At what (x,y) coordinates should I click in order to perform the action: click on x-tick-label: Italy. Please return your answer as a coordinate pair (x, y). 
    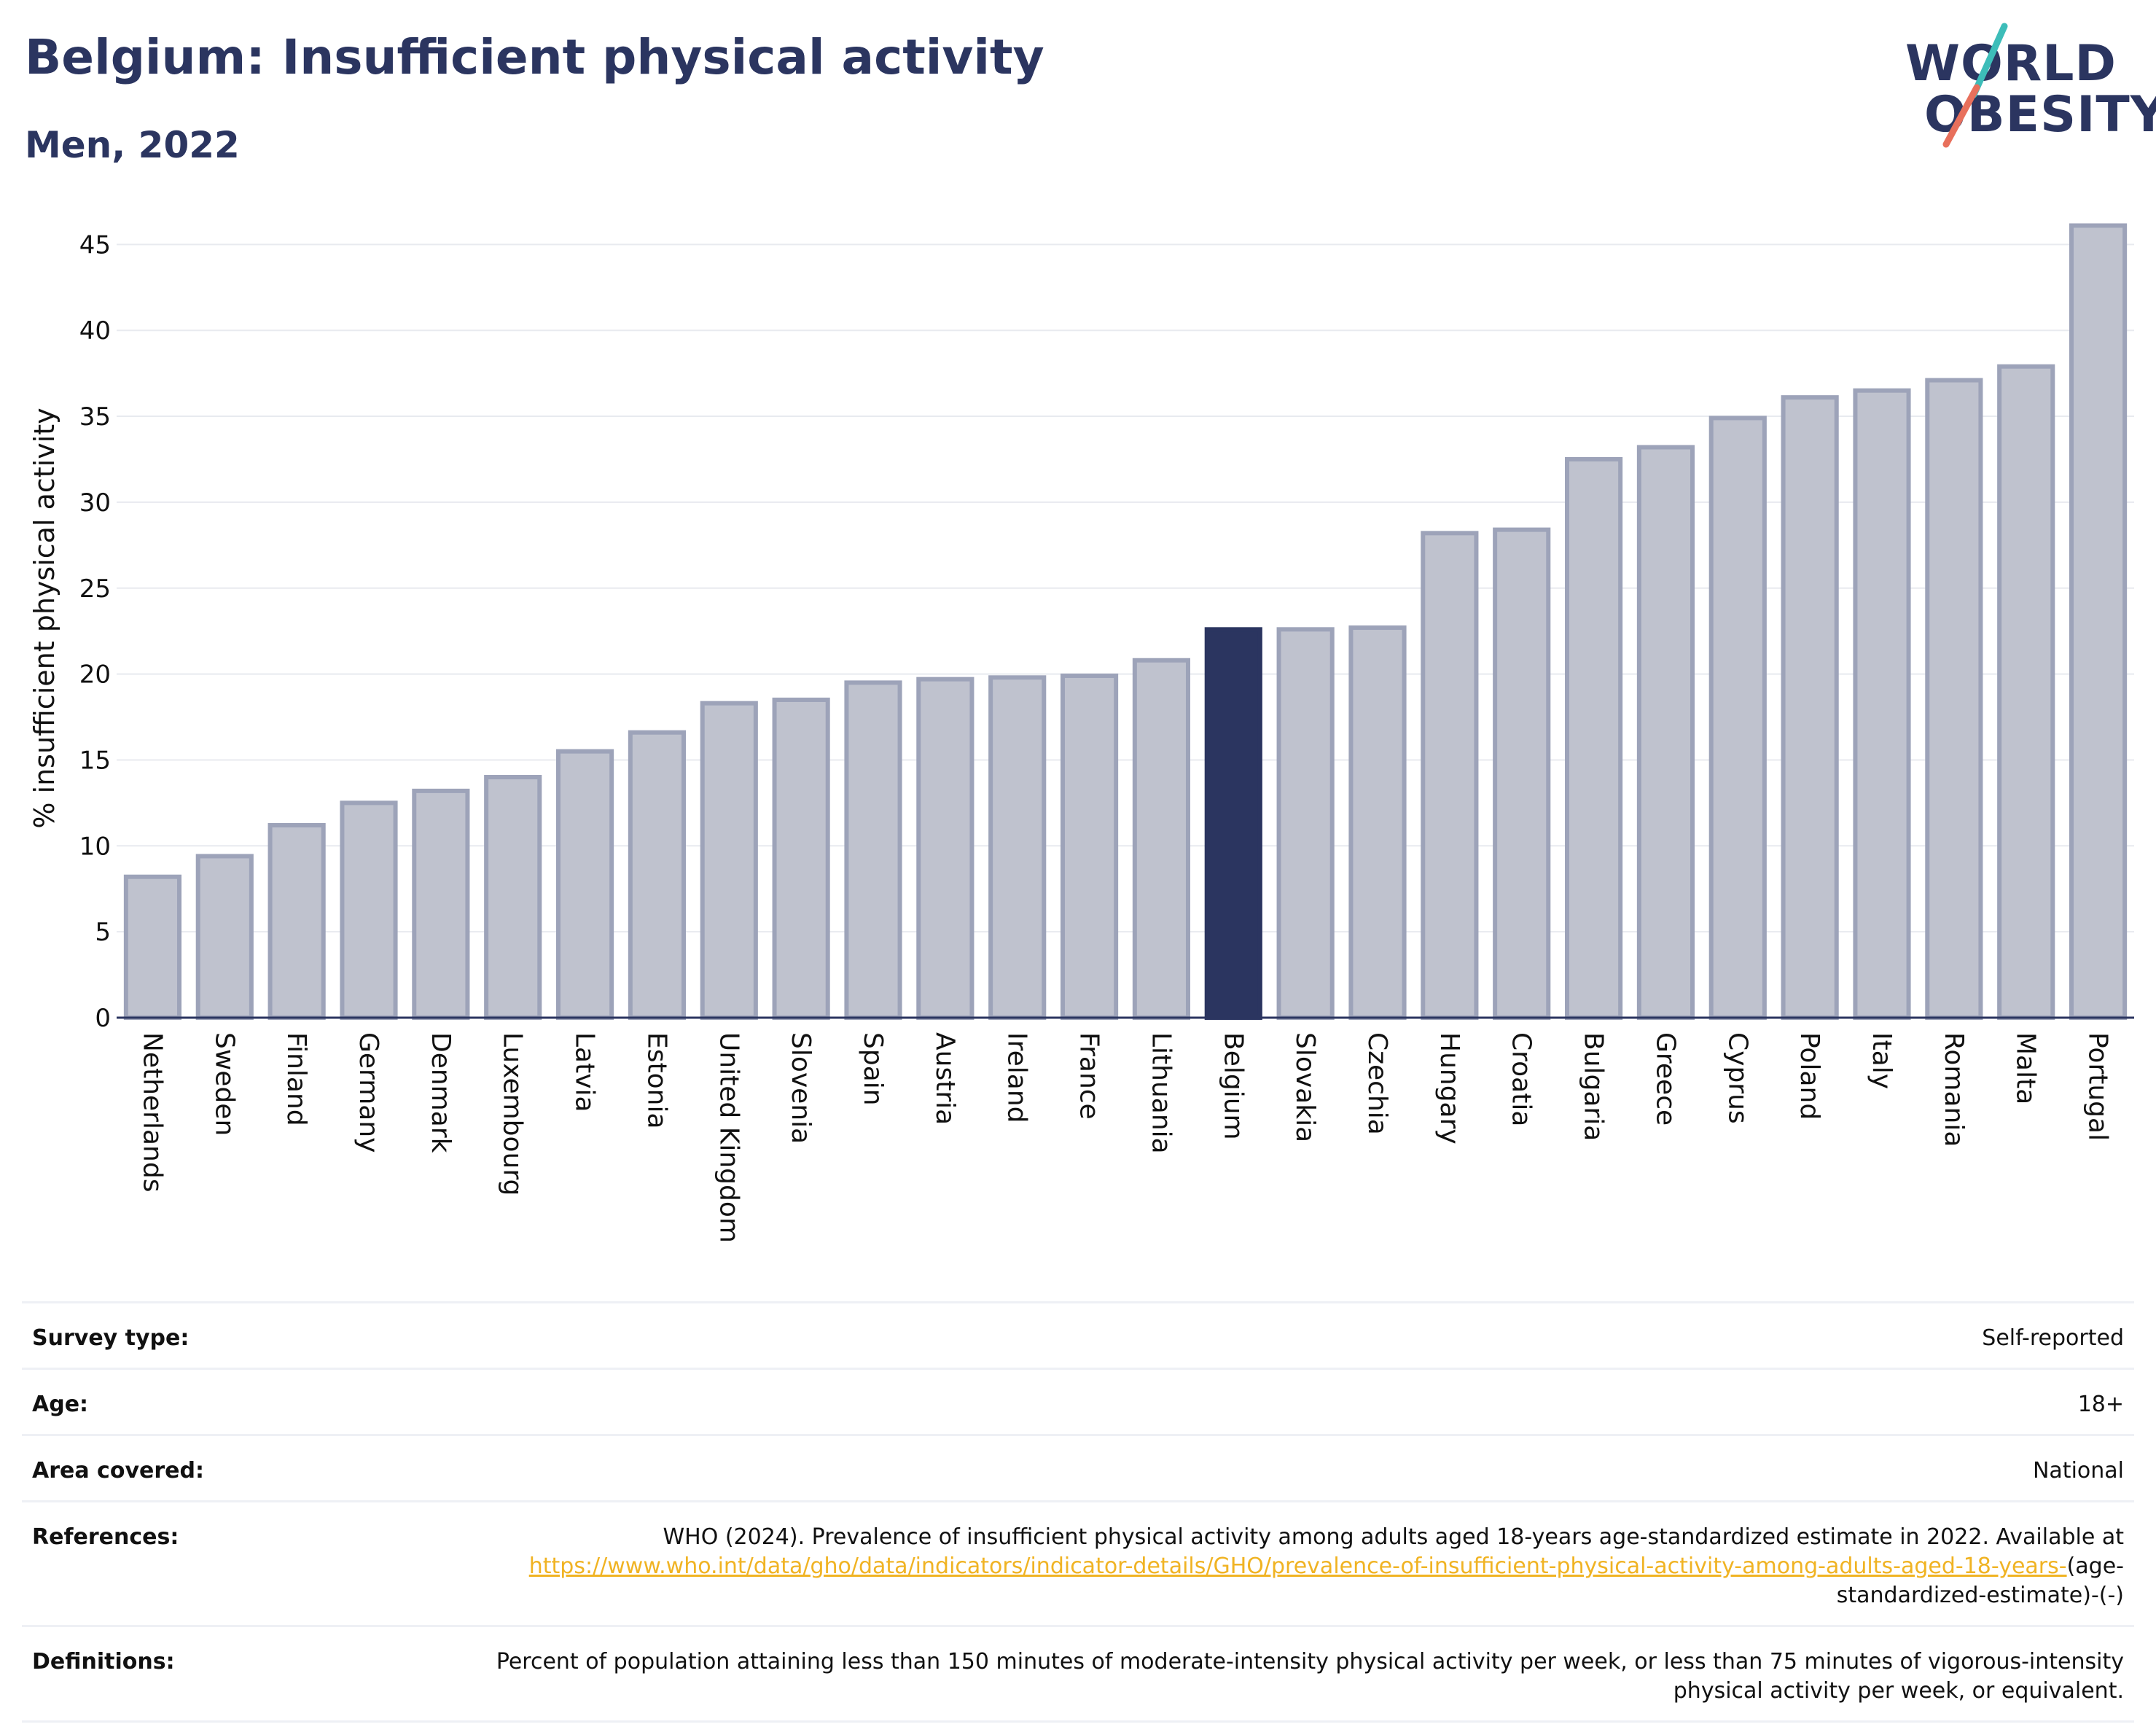
    Looking at the image, I should click on (1882, 1060).